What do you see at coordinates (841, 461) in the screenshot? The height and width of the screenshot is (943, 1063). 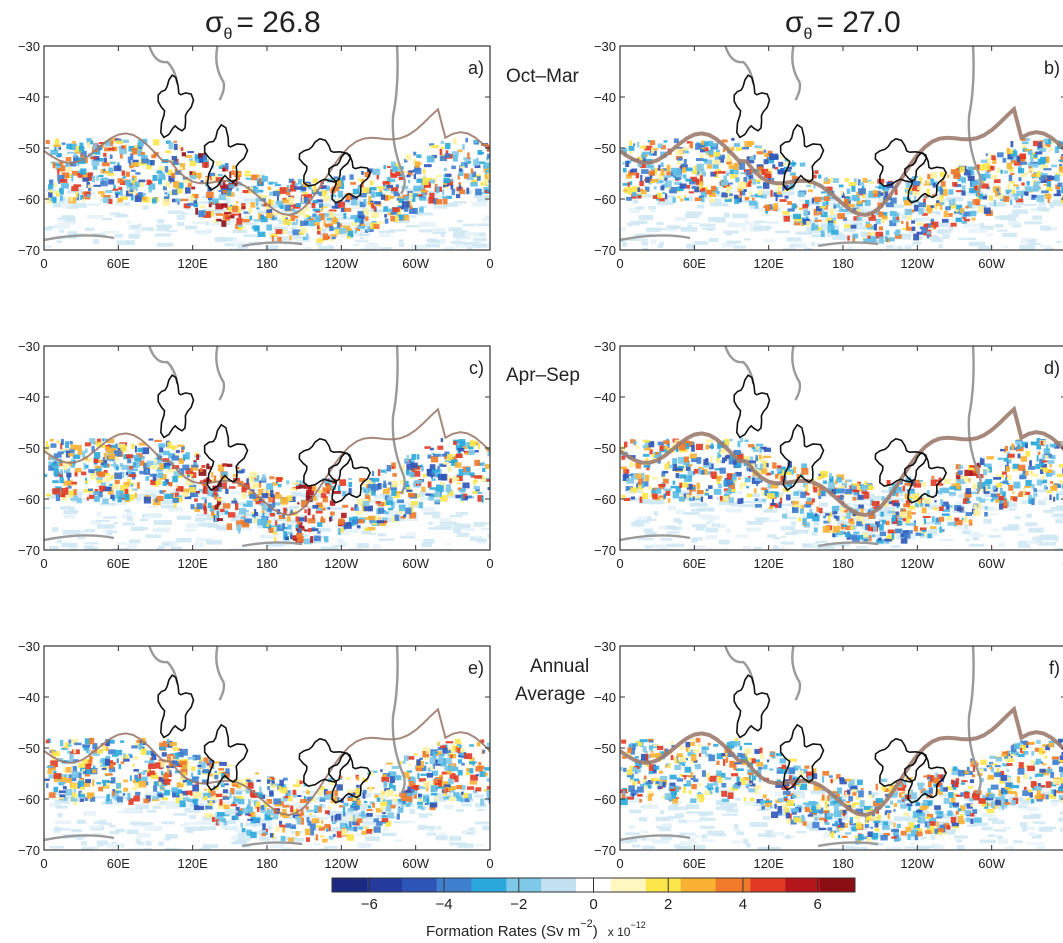 I see `front-line` at bounding box center [841, 461].